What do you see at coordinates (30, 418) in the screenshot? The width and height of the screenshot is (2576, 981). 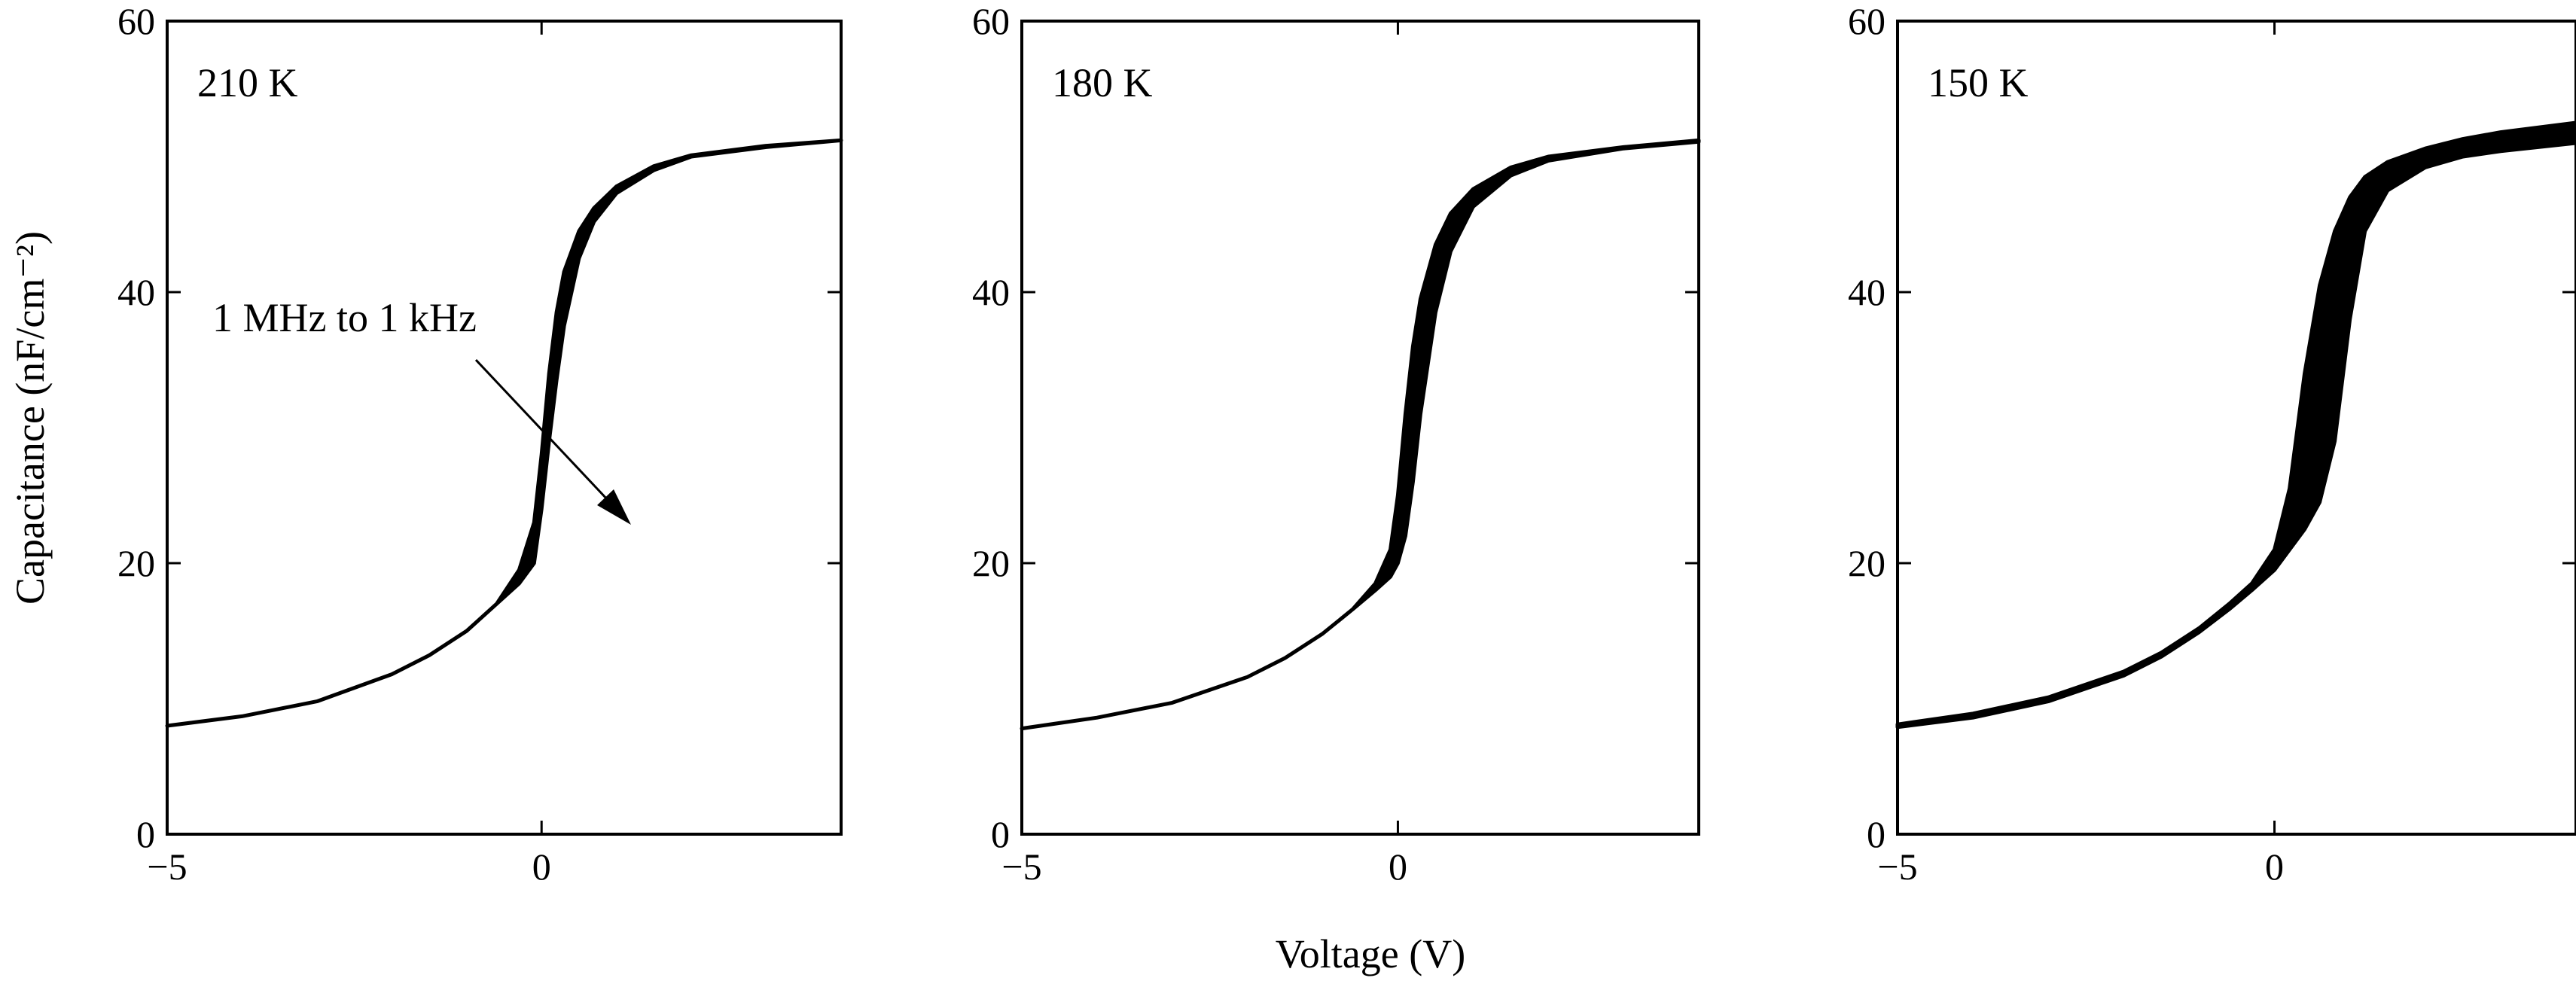 I see `y-axis-title: Capacitance (nF/cm⁻²)` at bounding box center [30, 418].